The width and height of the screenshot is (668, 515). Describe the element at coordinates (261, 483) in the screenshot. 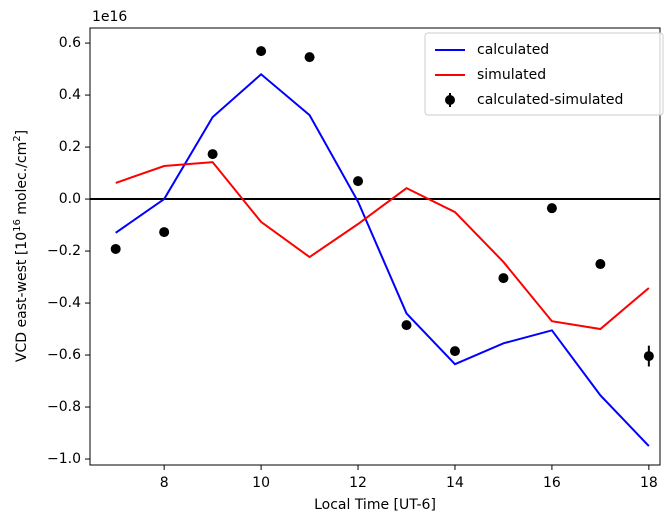

I see `x-tick-label: 10` at that location.